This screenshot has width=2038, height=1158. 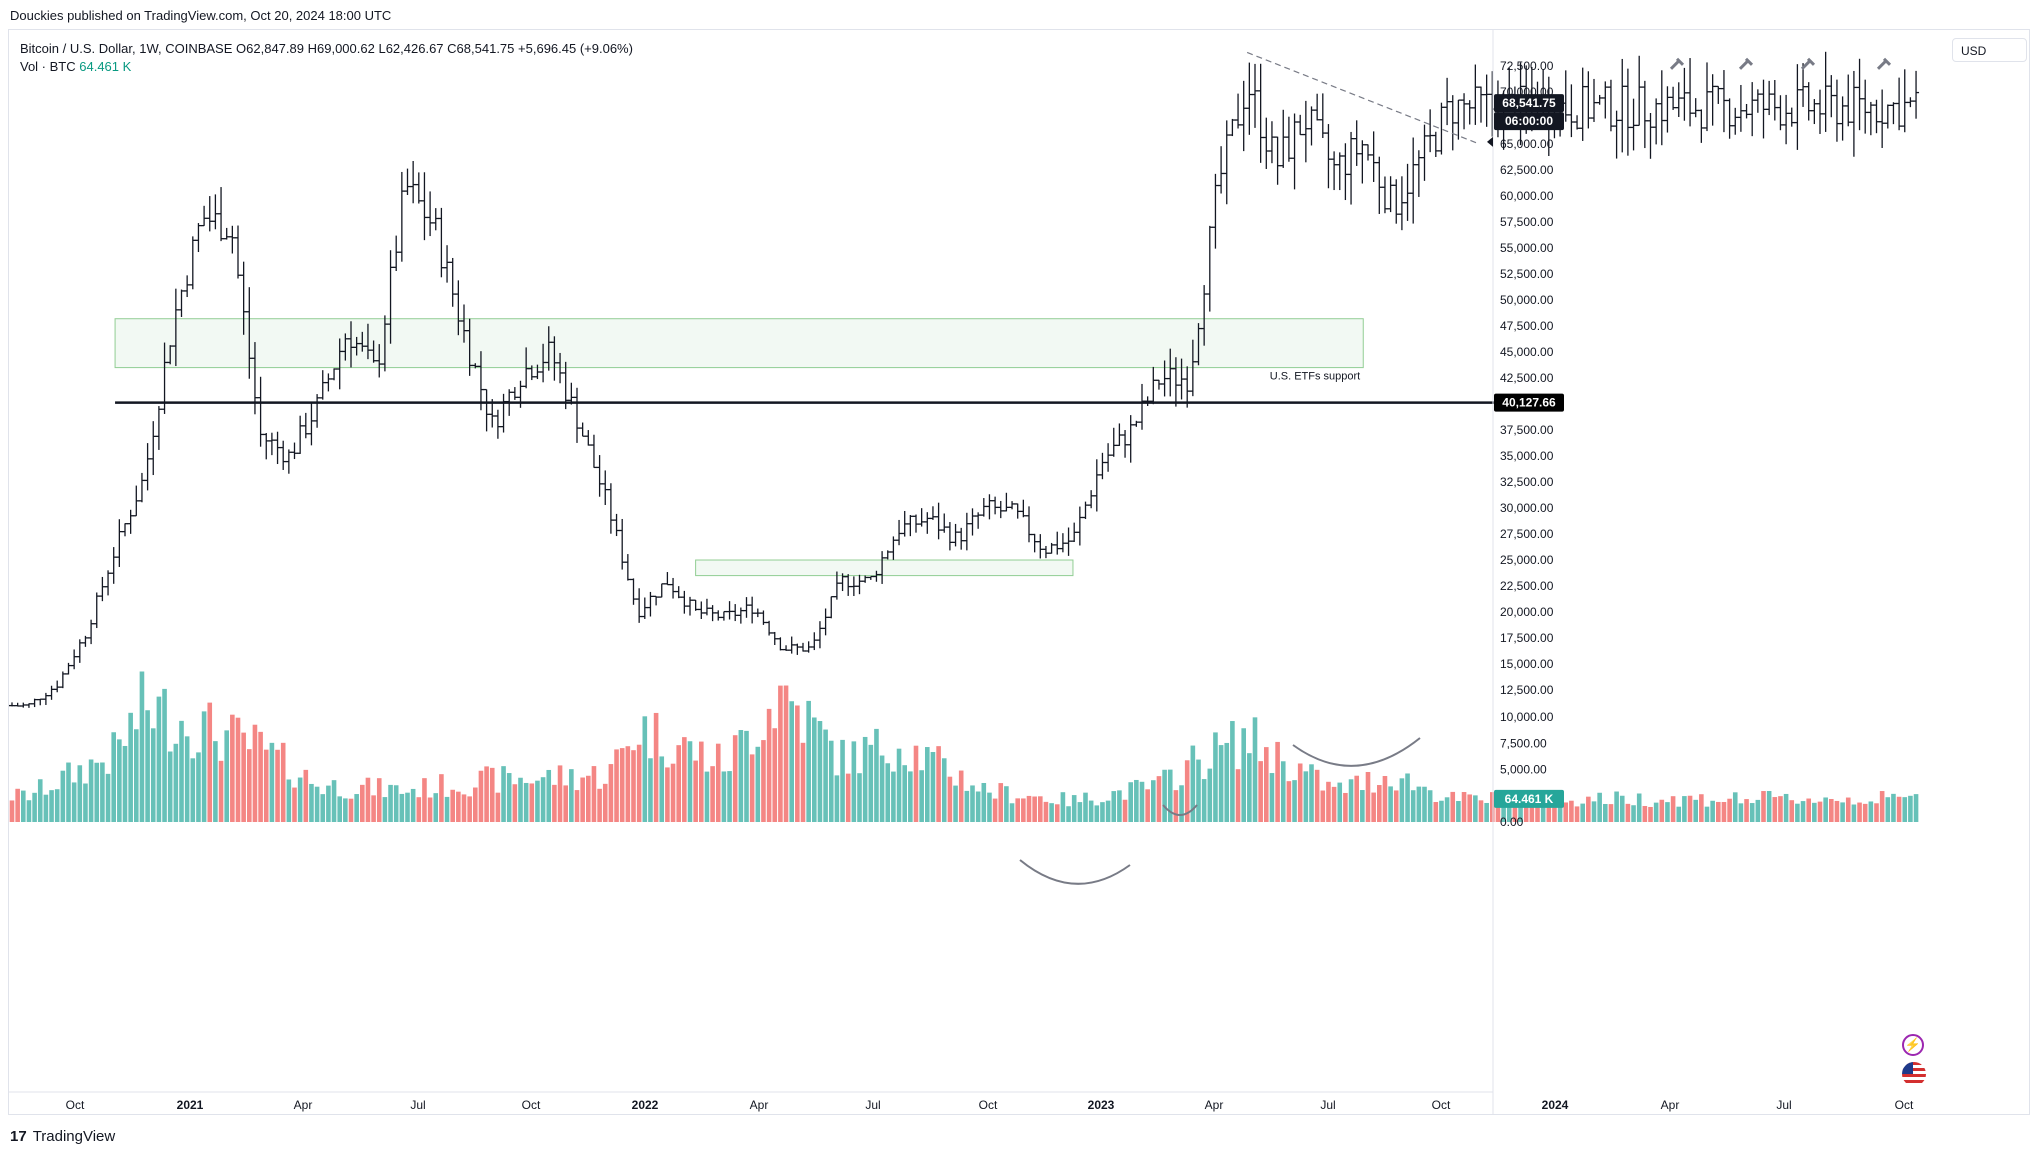 What do you see at coordinates (48, 66) in the screenshot?
I see `volume-label: Vol · BTC` at bounding box center [48, 66].